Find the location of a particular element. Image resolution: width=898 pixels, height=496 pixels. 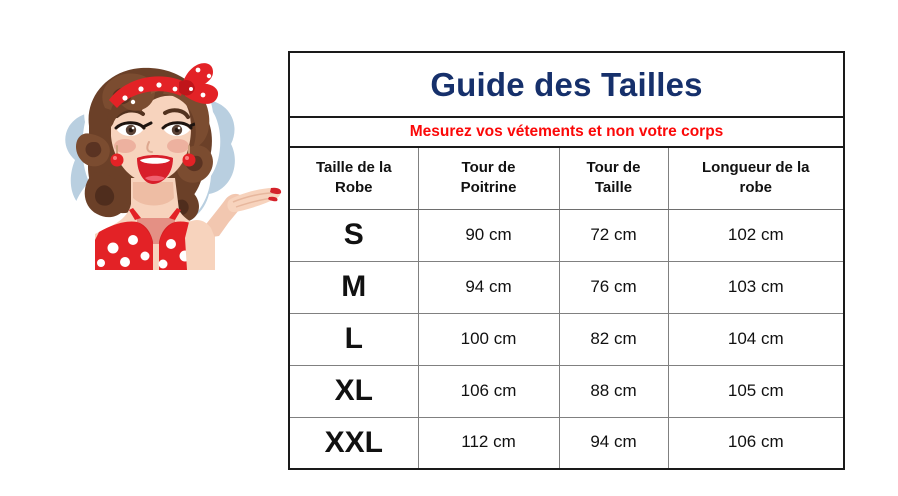

cell-bust: 94 cm is located at coordinates (488, 287).